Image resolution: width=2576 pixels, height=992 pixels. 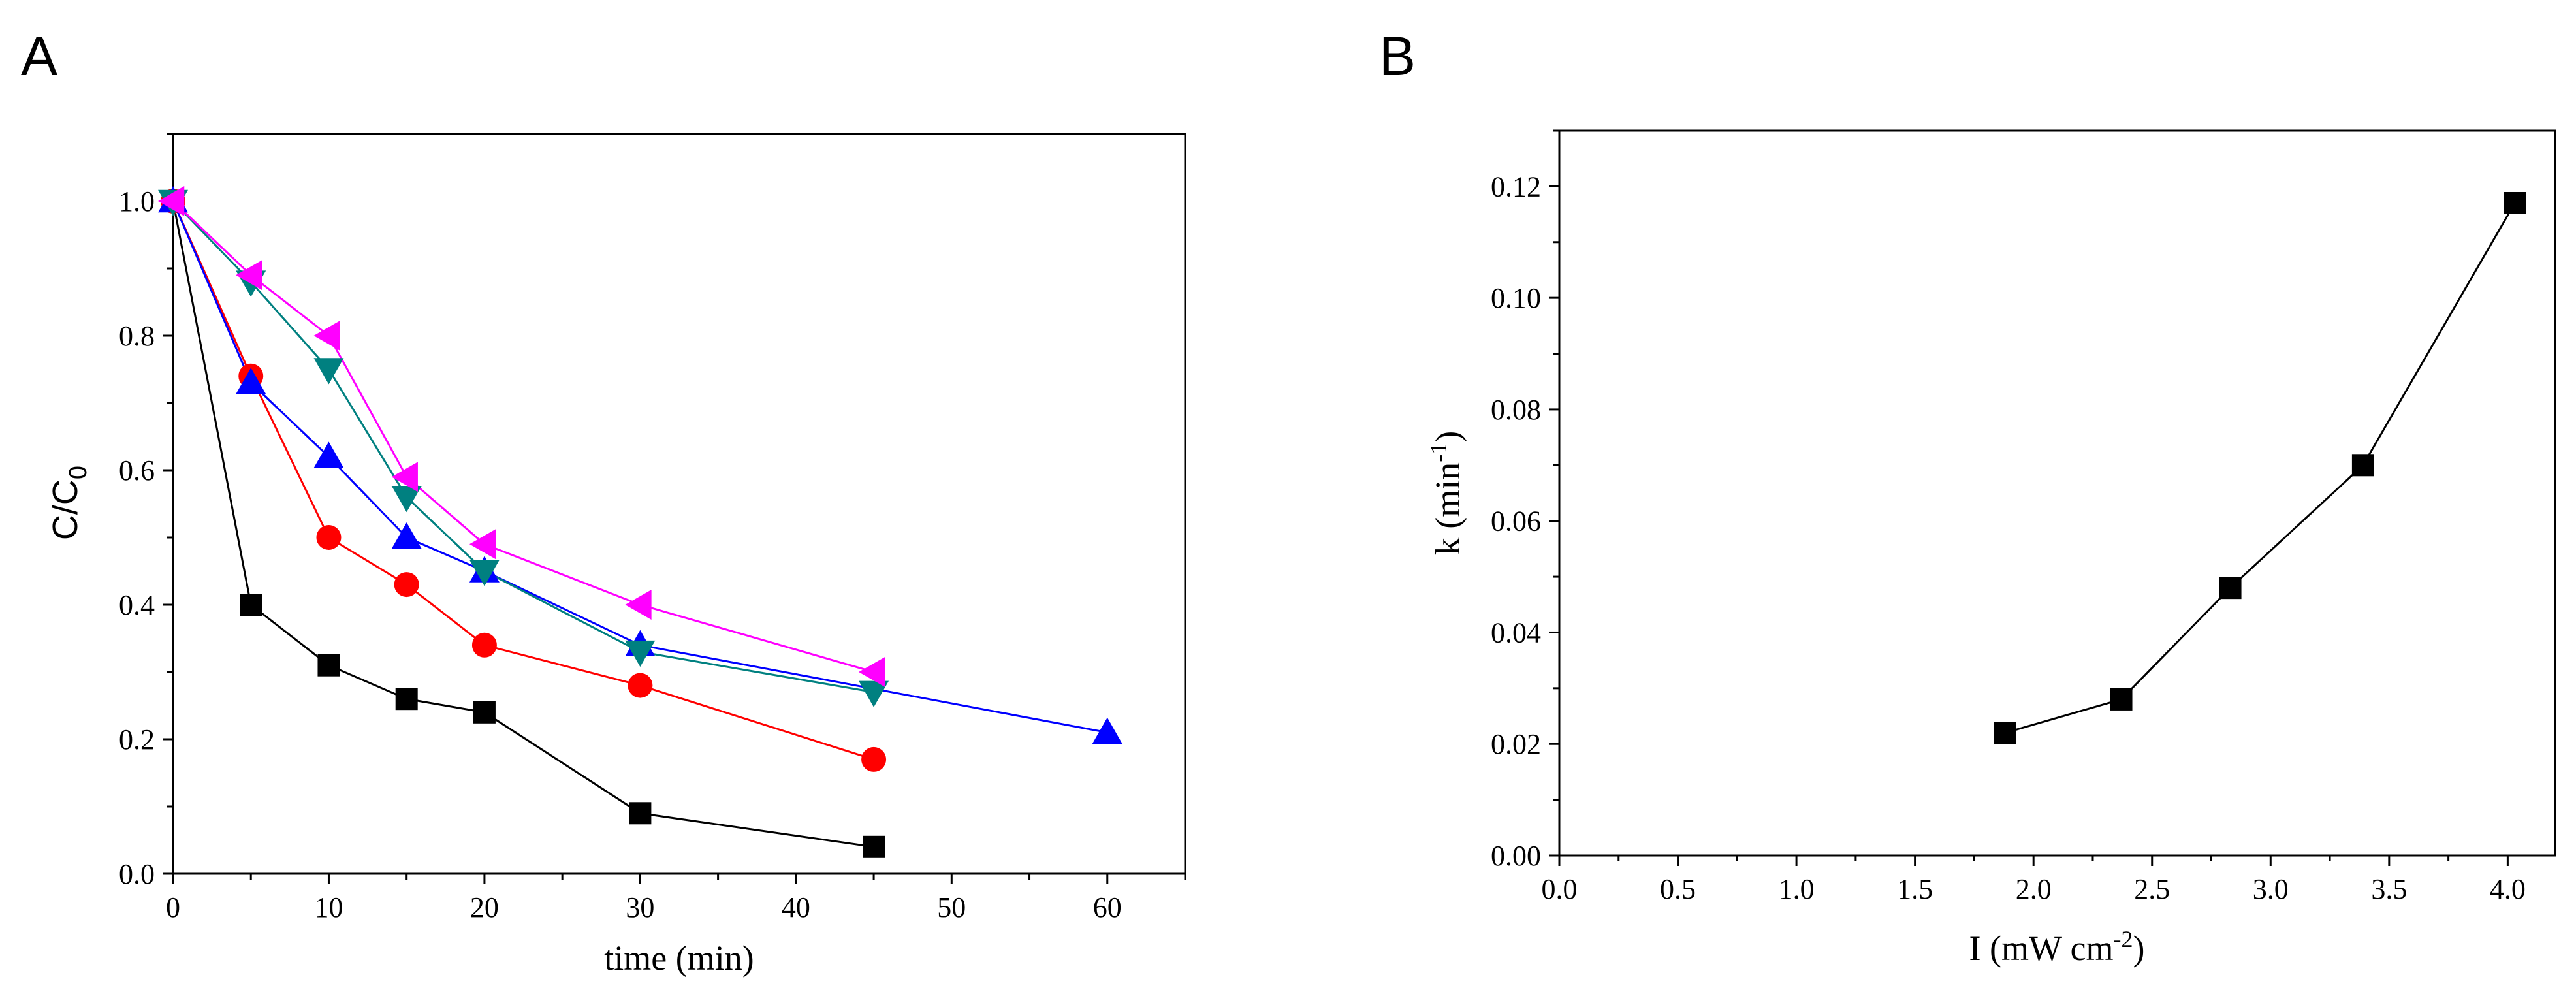 What do you see at coordinates (1448, 509) in the screenshot?
I see `y-axis-title-b-main: k (min` at bounding box center [1448, 509].